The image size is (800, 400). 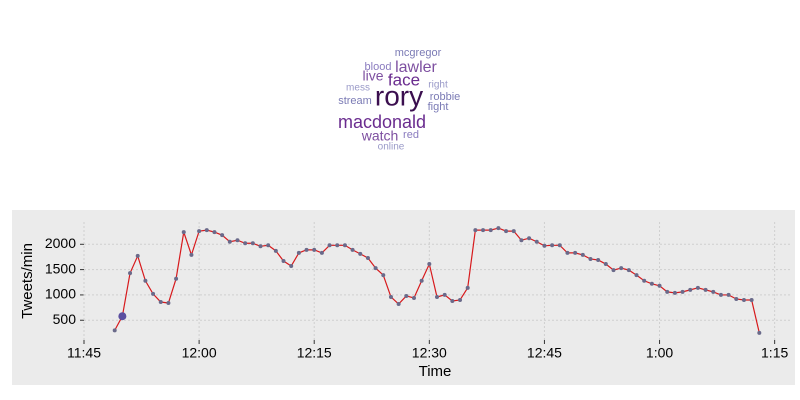 What do you see at coordinates (435, 371) in the screenshot?
I see `x-axis-label: Time` at bounding box center [435, 371].